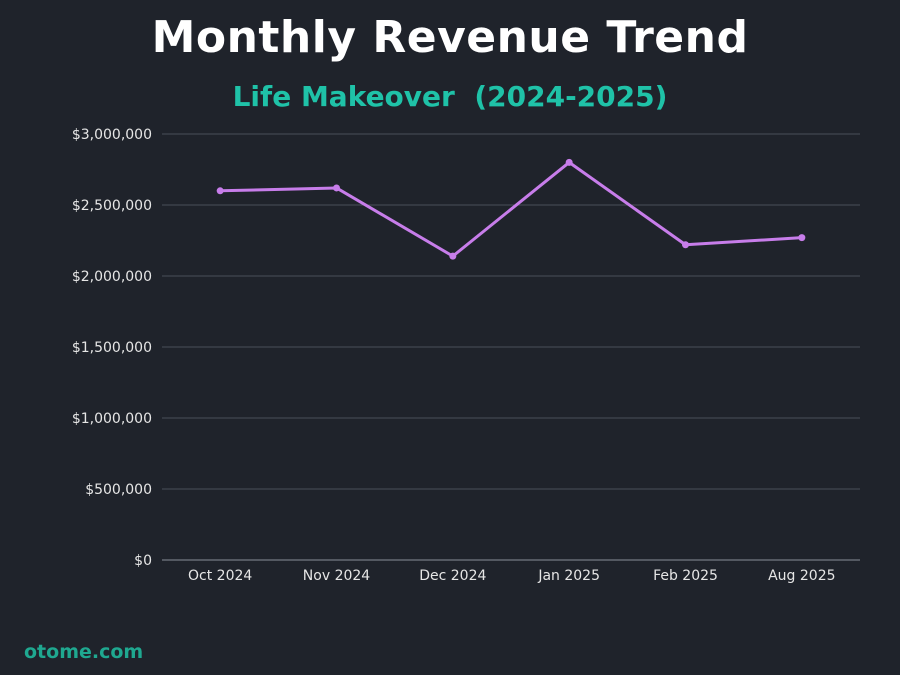 Image resolution: width=900 pixels, height=675 pixels. Describe the element at coordinates (336, 576) in the screenshot. I see `x-tick-label: Nov 2024` at that location.